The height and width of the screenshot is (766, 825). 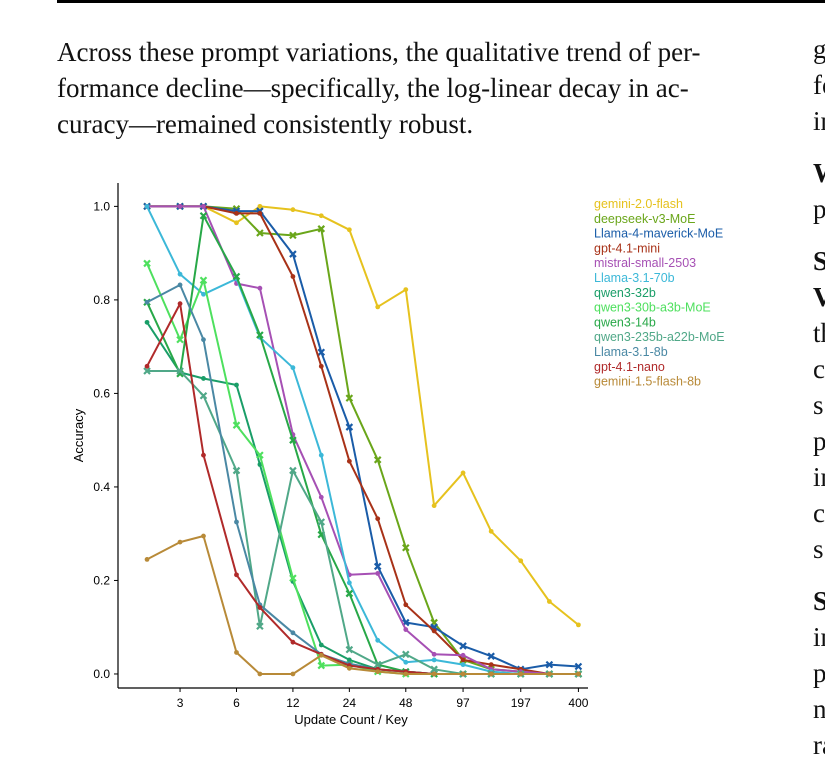 I want to click on series-gemini-1-5-flash-8b, so click(x=362, y=605).